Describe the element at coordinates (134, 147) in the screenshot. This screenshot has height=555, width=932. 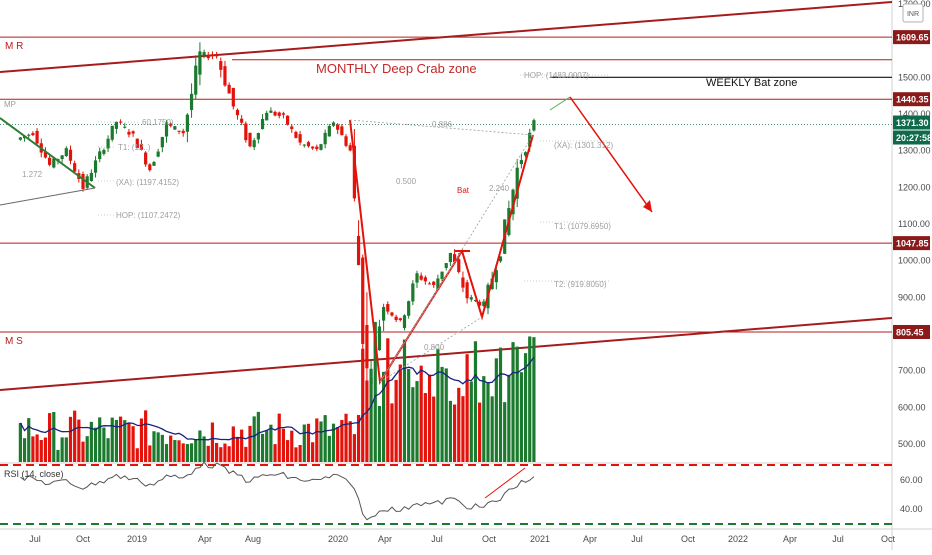
I see `t1-left-label: T1: (12..)` at that location.